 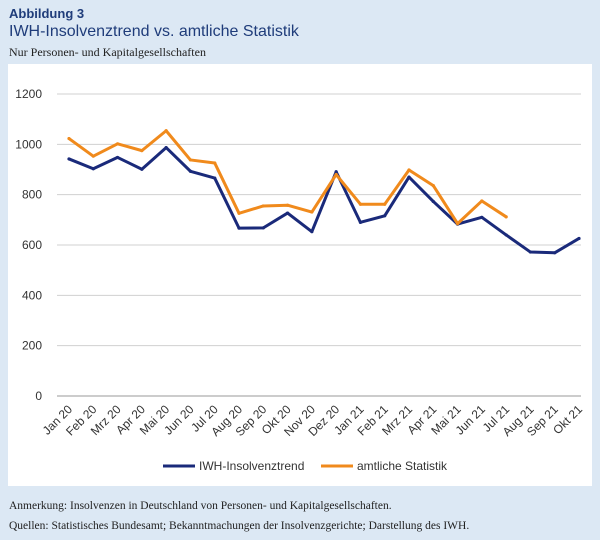 What do you see at coordinates (38, 396) in the screenshot?
I see `y-tick-label: 0` at bounding box center [38, 396].